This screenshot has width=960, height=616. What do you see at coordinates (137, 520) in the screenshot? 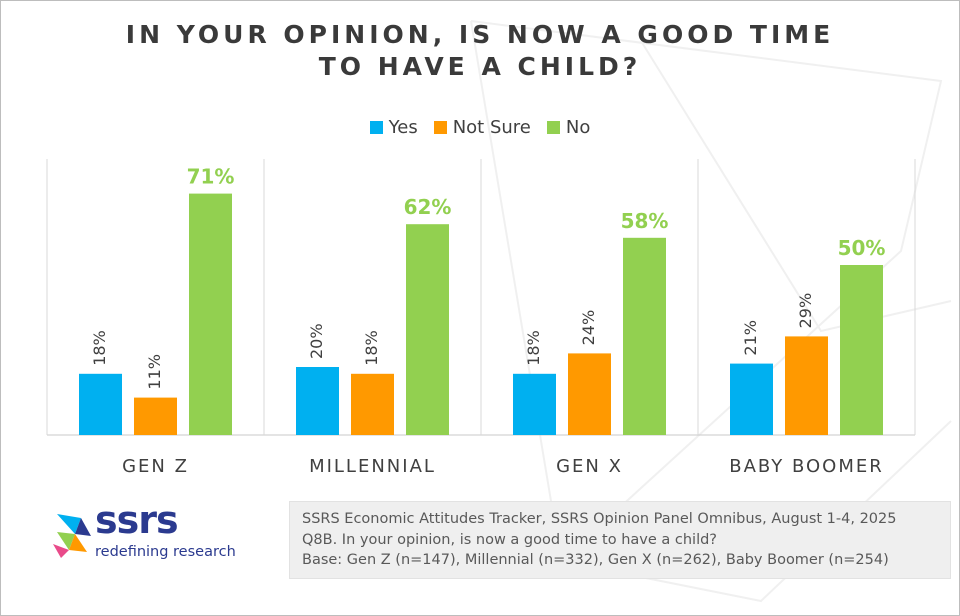
I see `logo-wordmark: ssrs` at bounding box center [137, 520].